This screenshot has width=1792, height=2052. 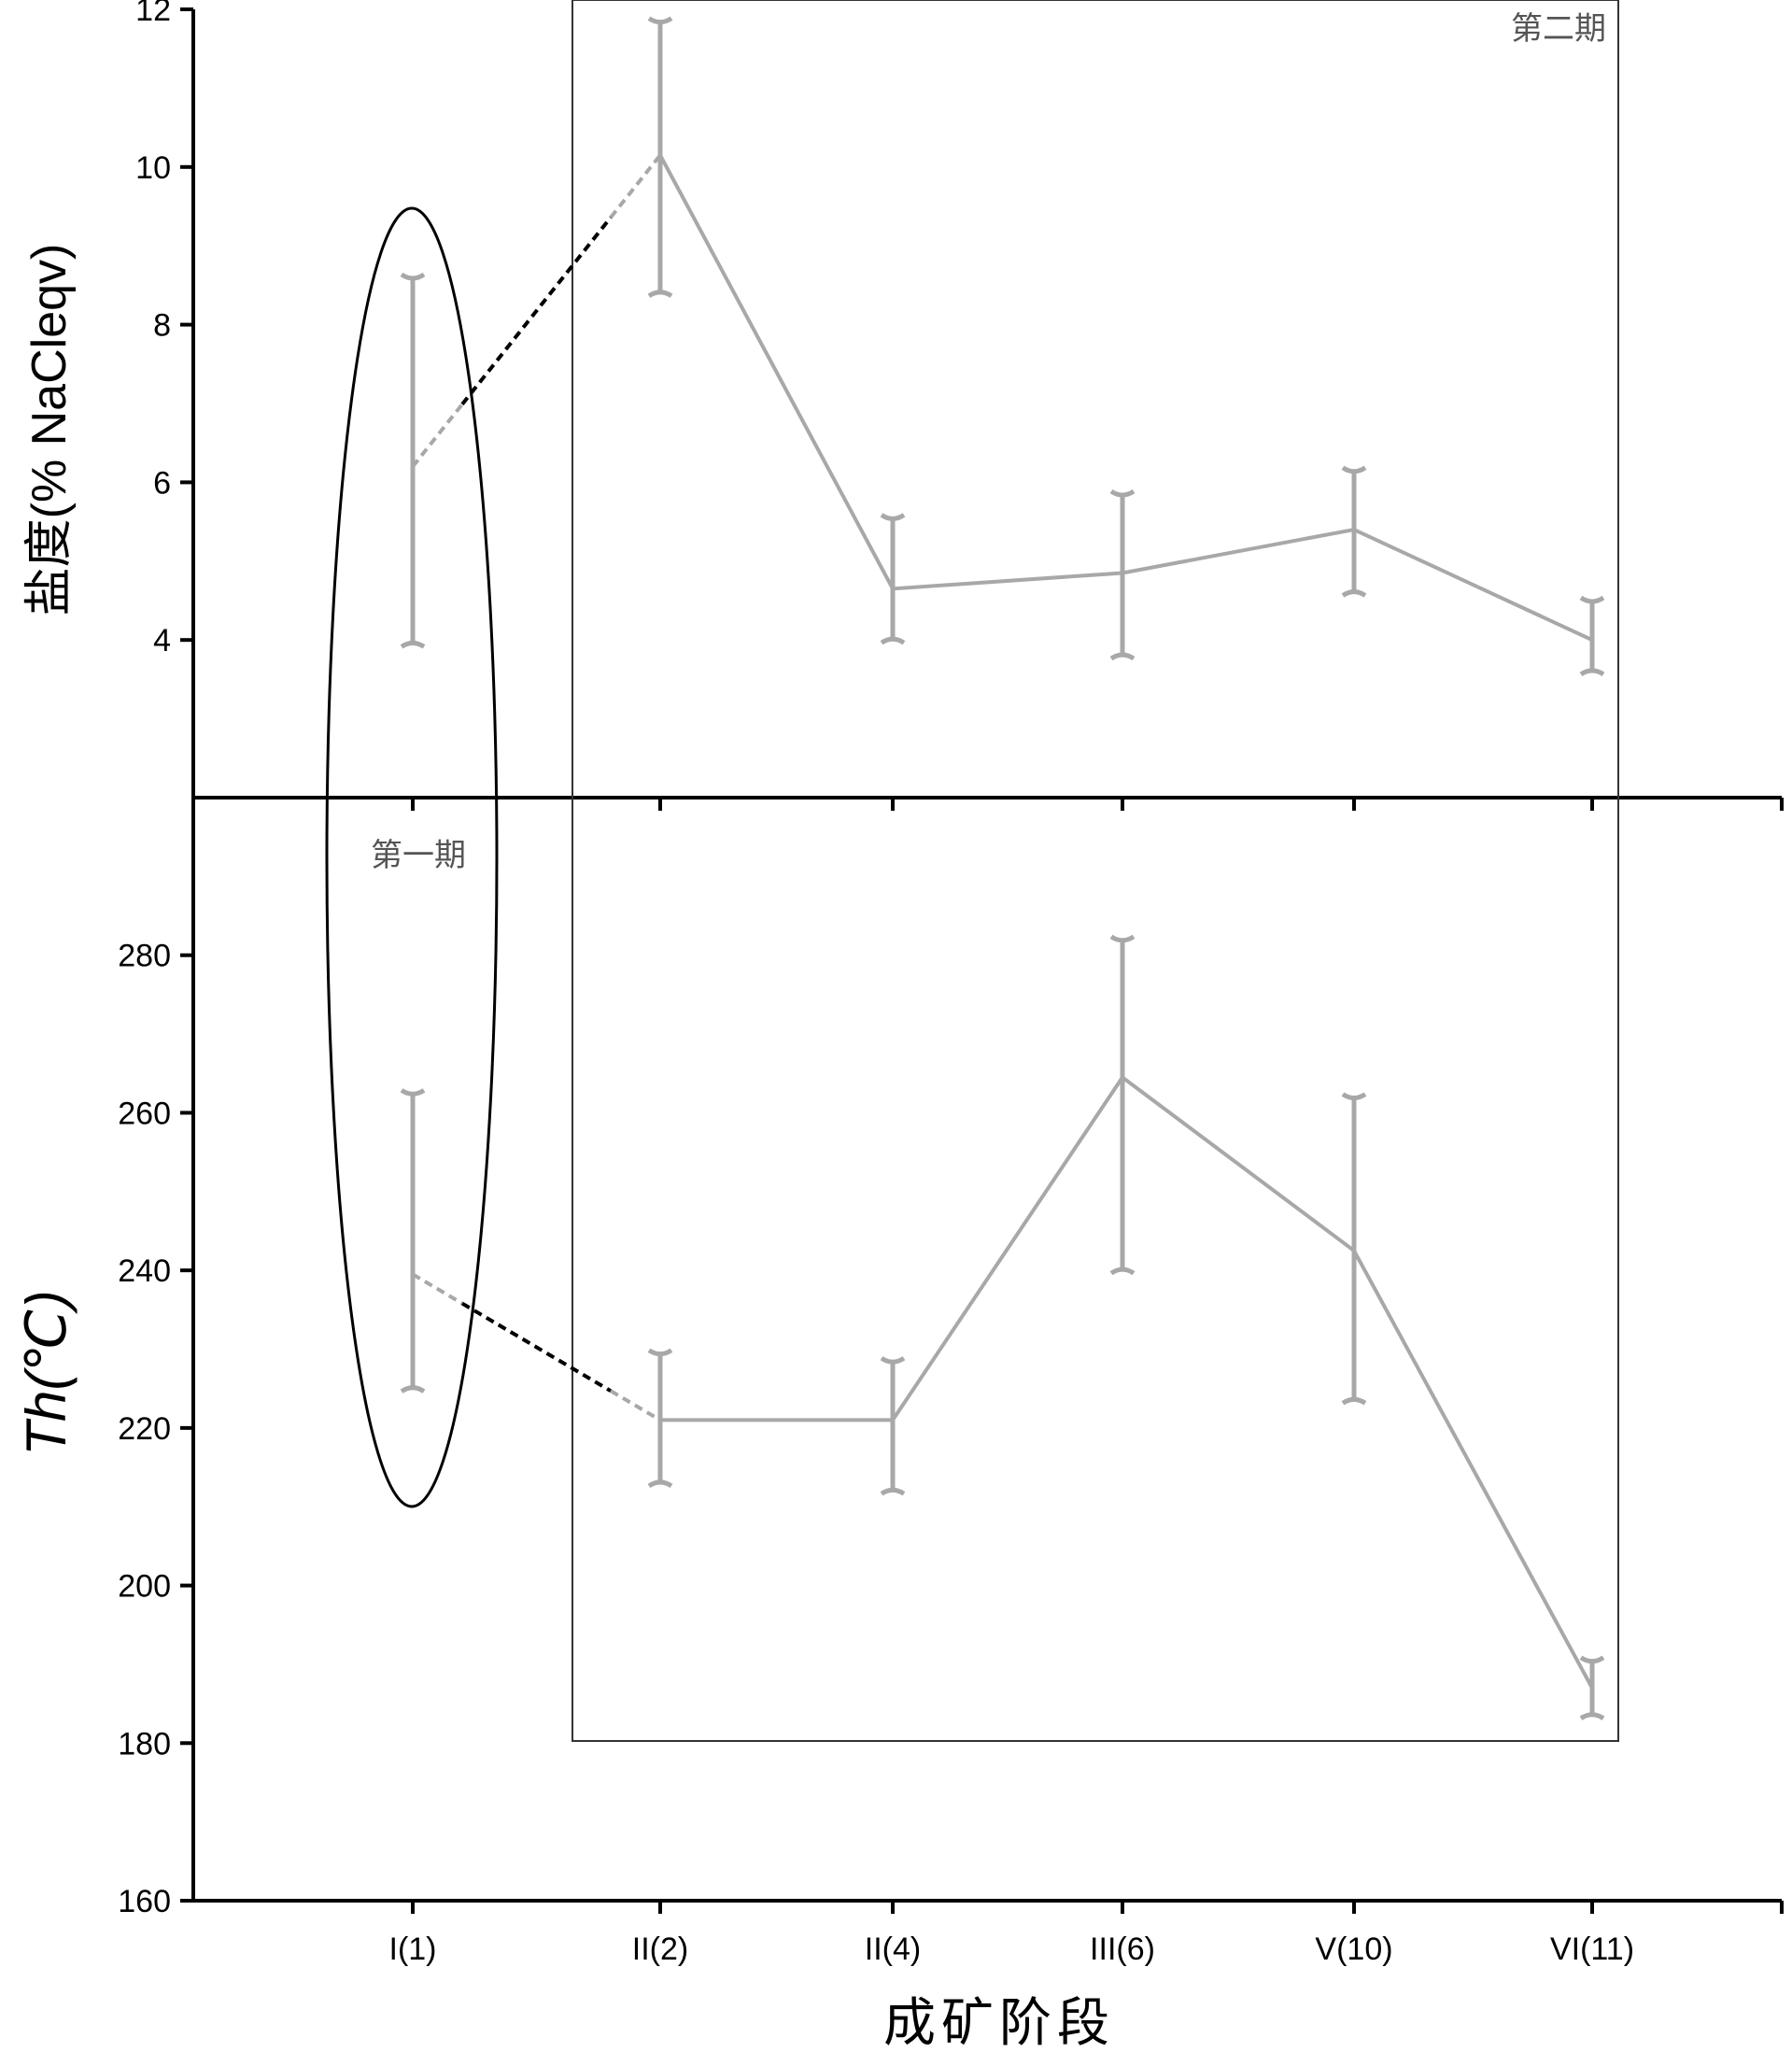 I want to click on y-tick-label: 6, so click(x=162, y=483).